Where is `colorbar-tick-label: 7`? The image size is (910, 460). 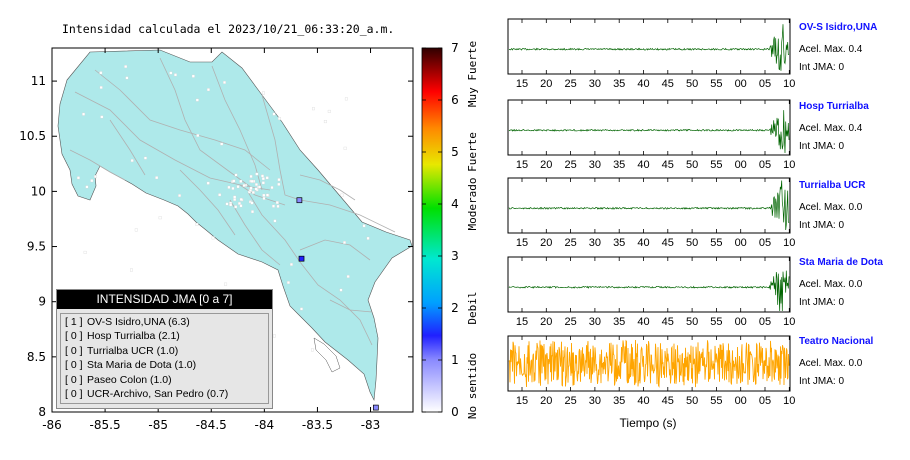
colorbar-tick-label: 7 is located at coordinates (455, 48).